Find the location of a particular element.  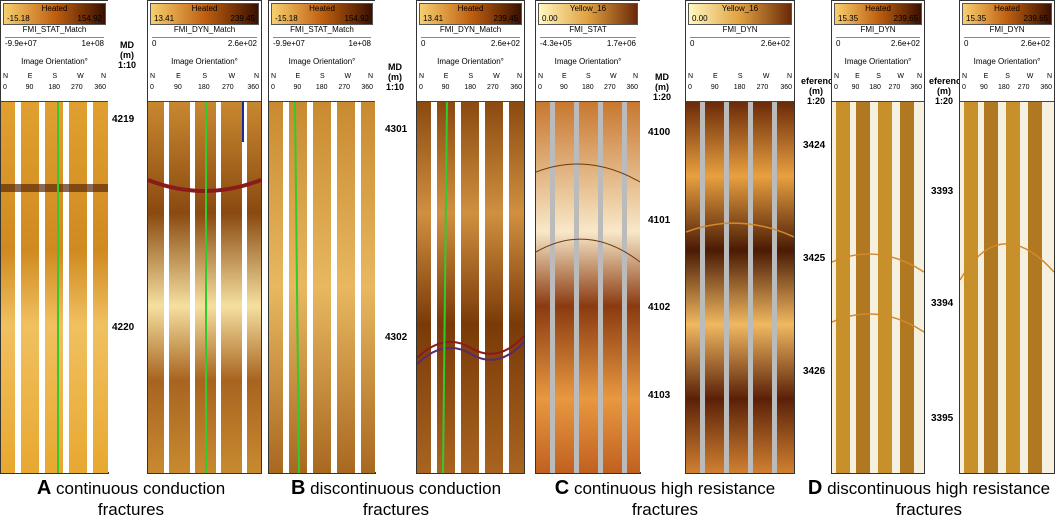

depth-label: 4302 is located at coordinates (396, 337).